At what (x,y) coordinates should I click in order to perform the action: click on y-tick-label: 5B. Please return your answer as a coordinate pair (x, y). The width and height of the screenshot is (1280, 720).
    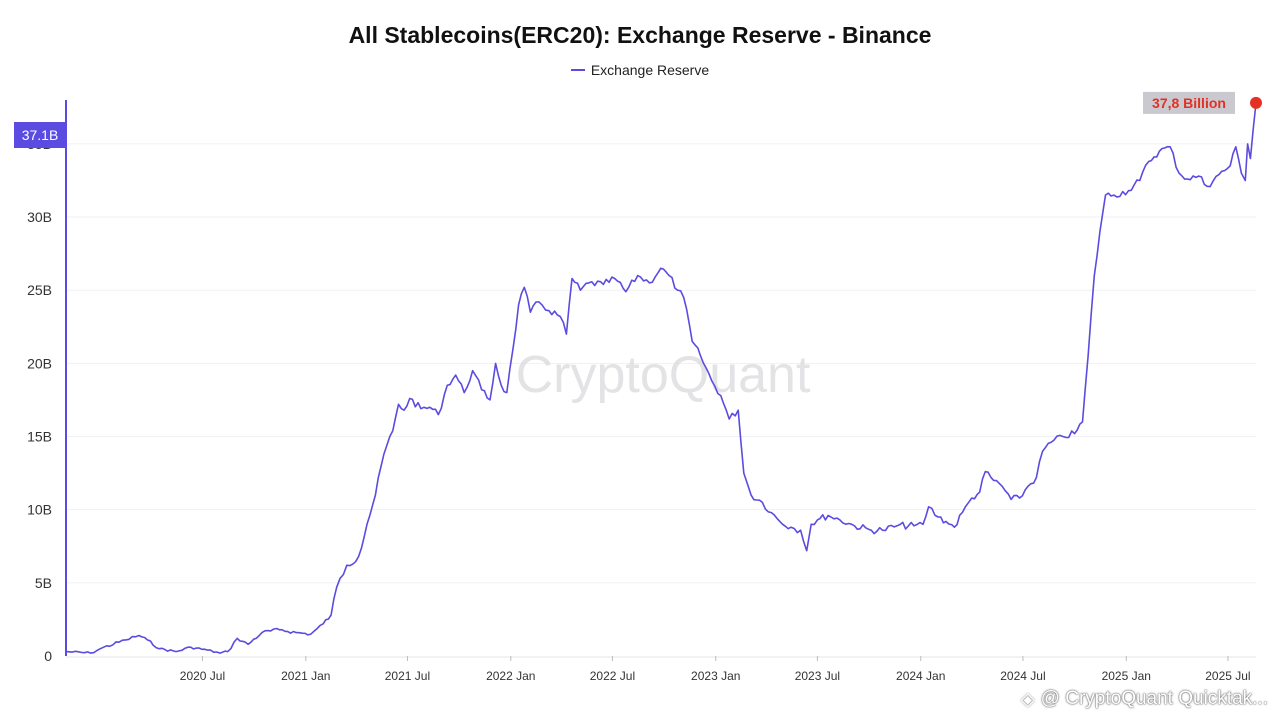
    Looking at the image, I should click on (43, 583).